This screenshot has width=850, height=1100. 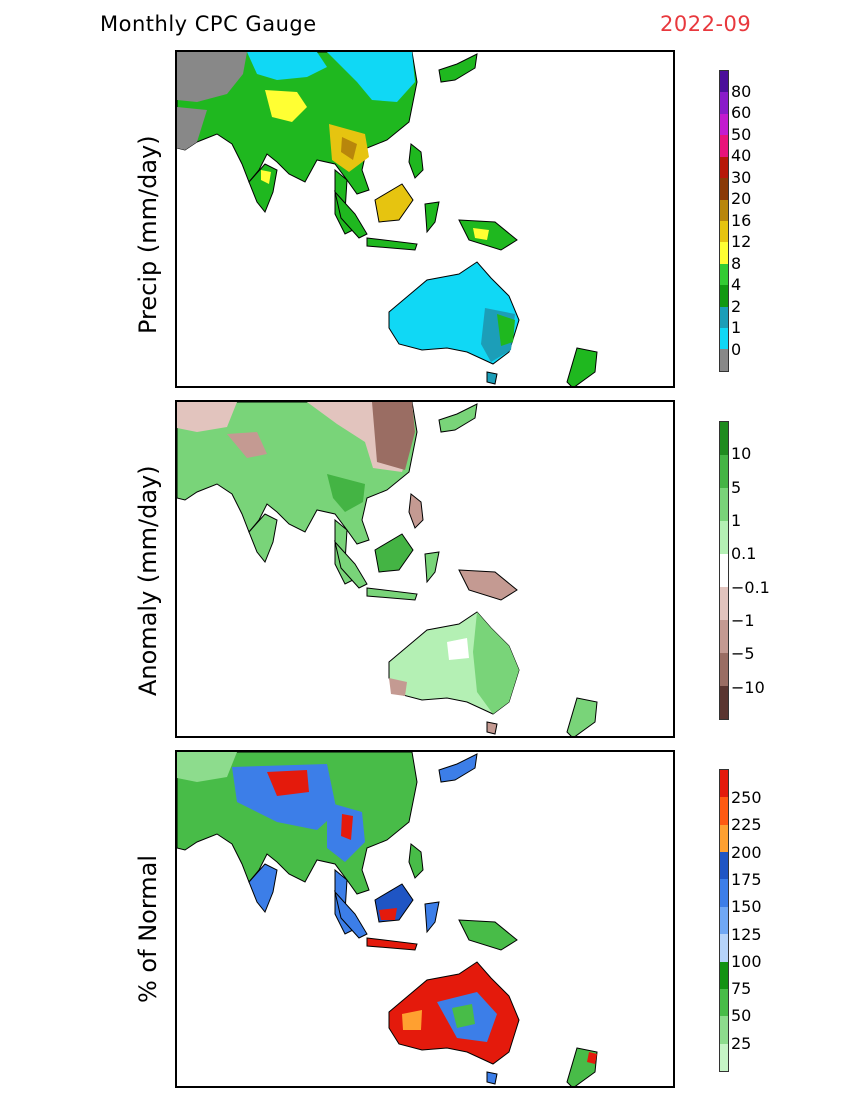 I want to click on percent-tick-label: 50, so click(x=741, y=1015).